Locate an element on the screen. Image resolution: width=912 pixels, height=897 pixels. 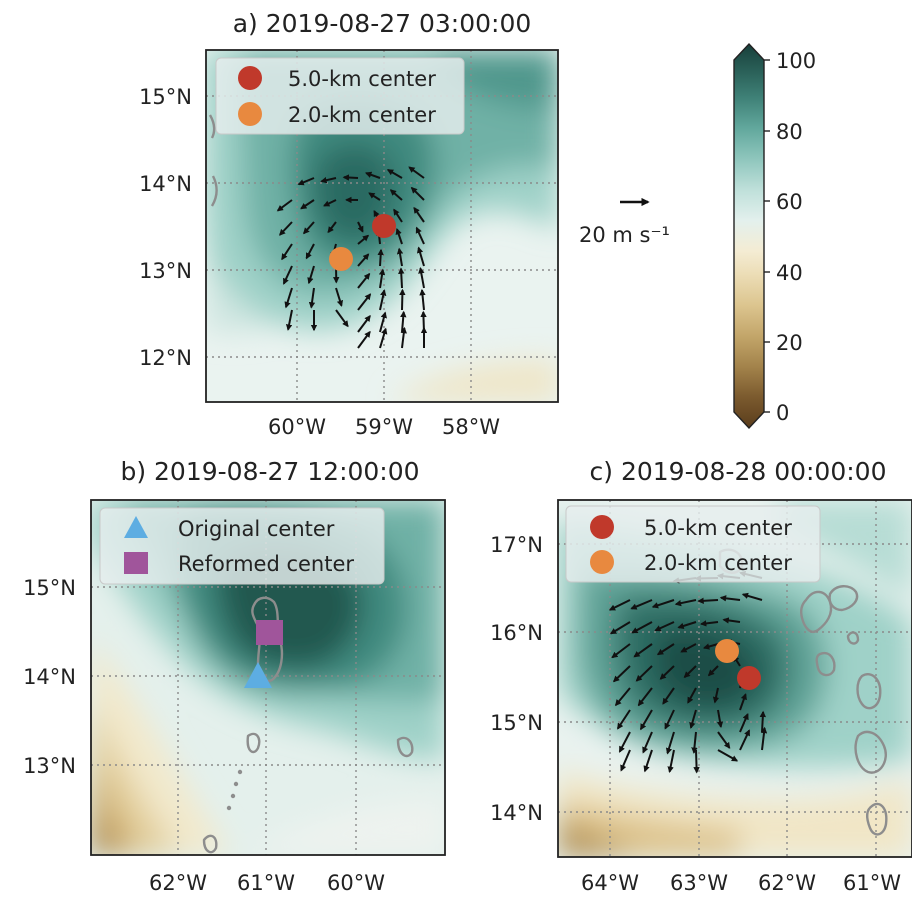
lon-tick: 59°W is located at coordinates (384, 427).